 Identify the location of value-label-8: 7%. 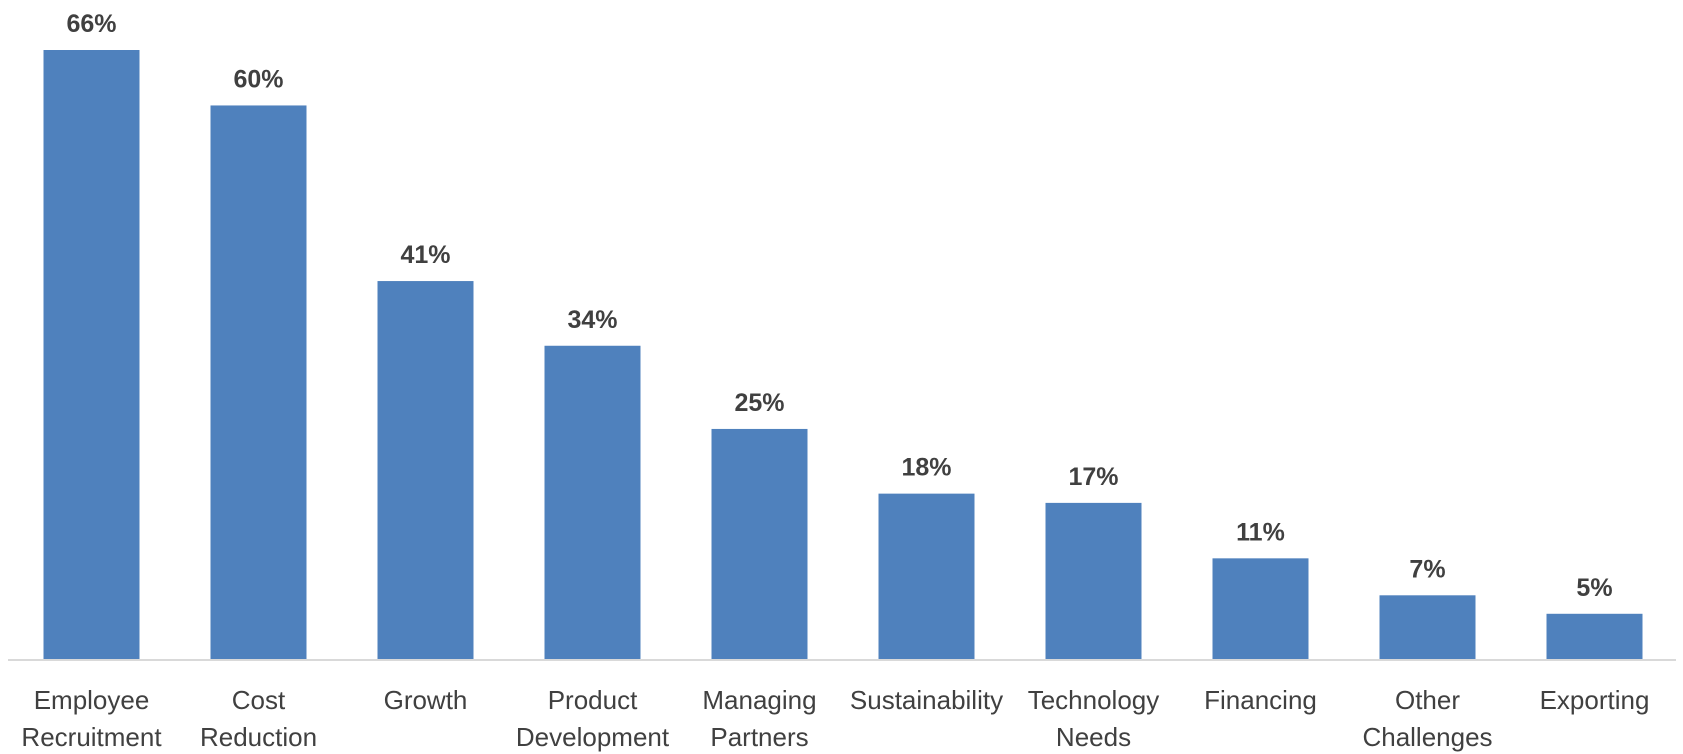
(1427, 569).